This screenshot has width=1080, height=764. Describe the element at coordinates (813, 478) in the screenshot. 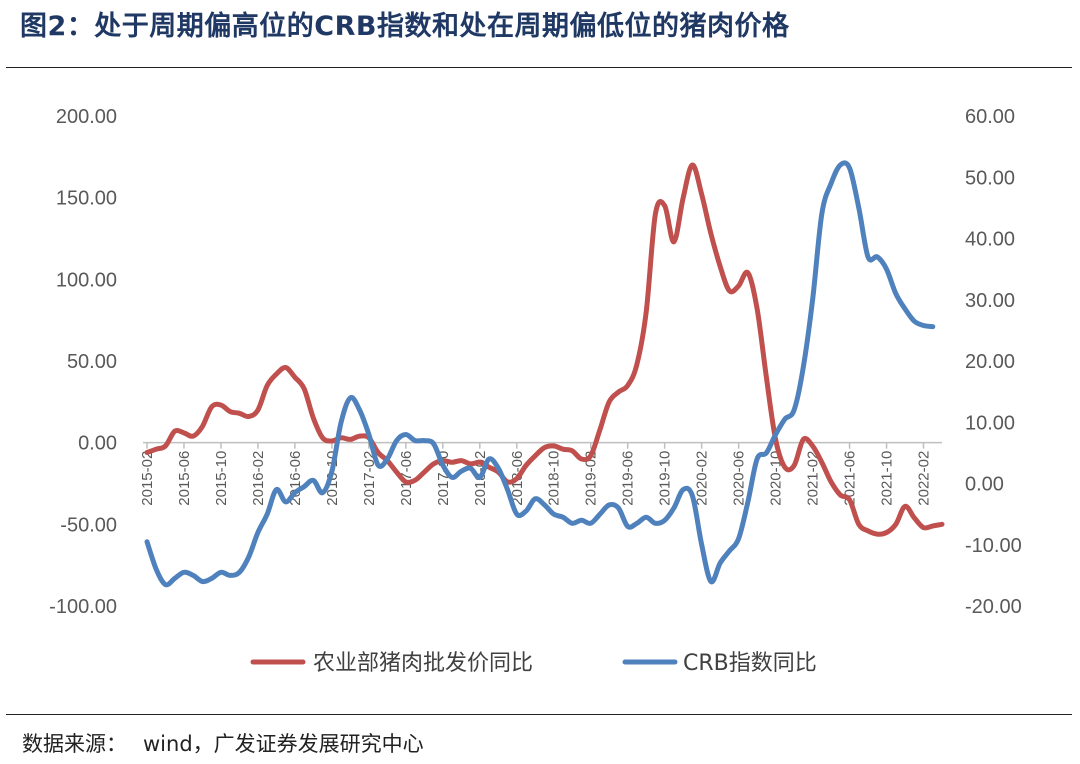

I see `x-tick-label: 2021-02` at that location.